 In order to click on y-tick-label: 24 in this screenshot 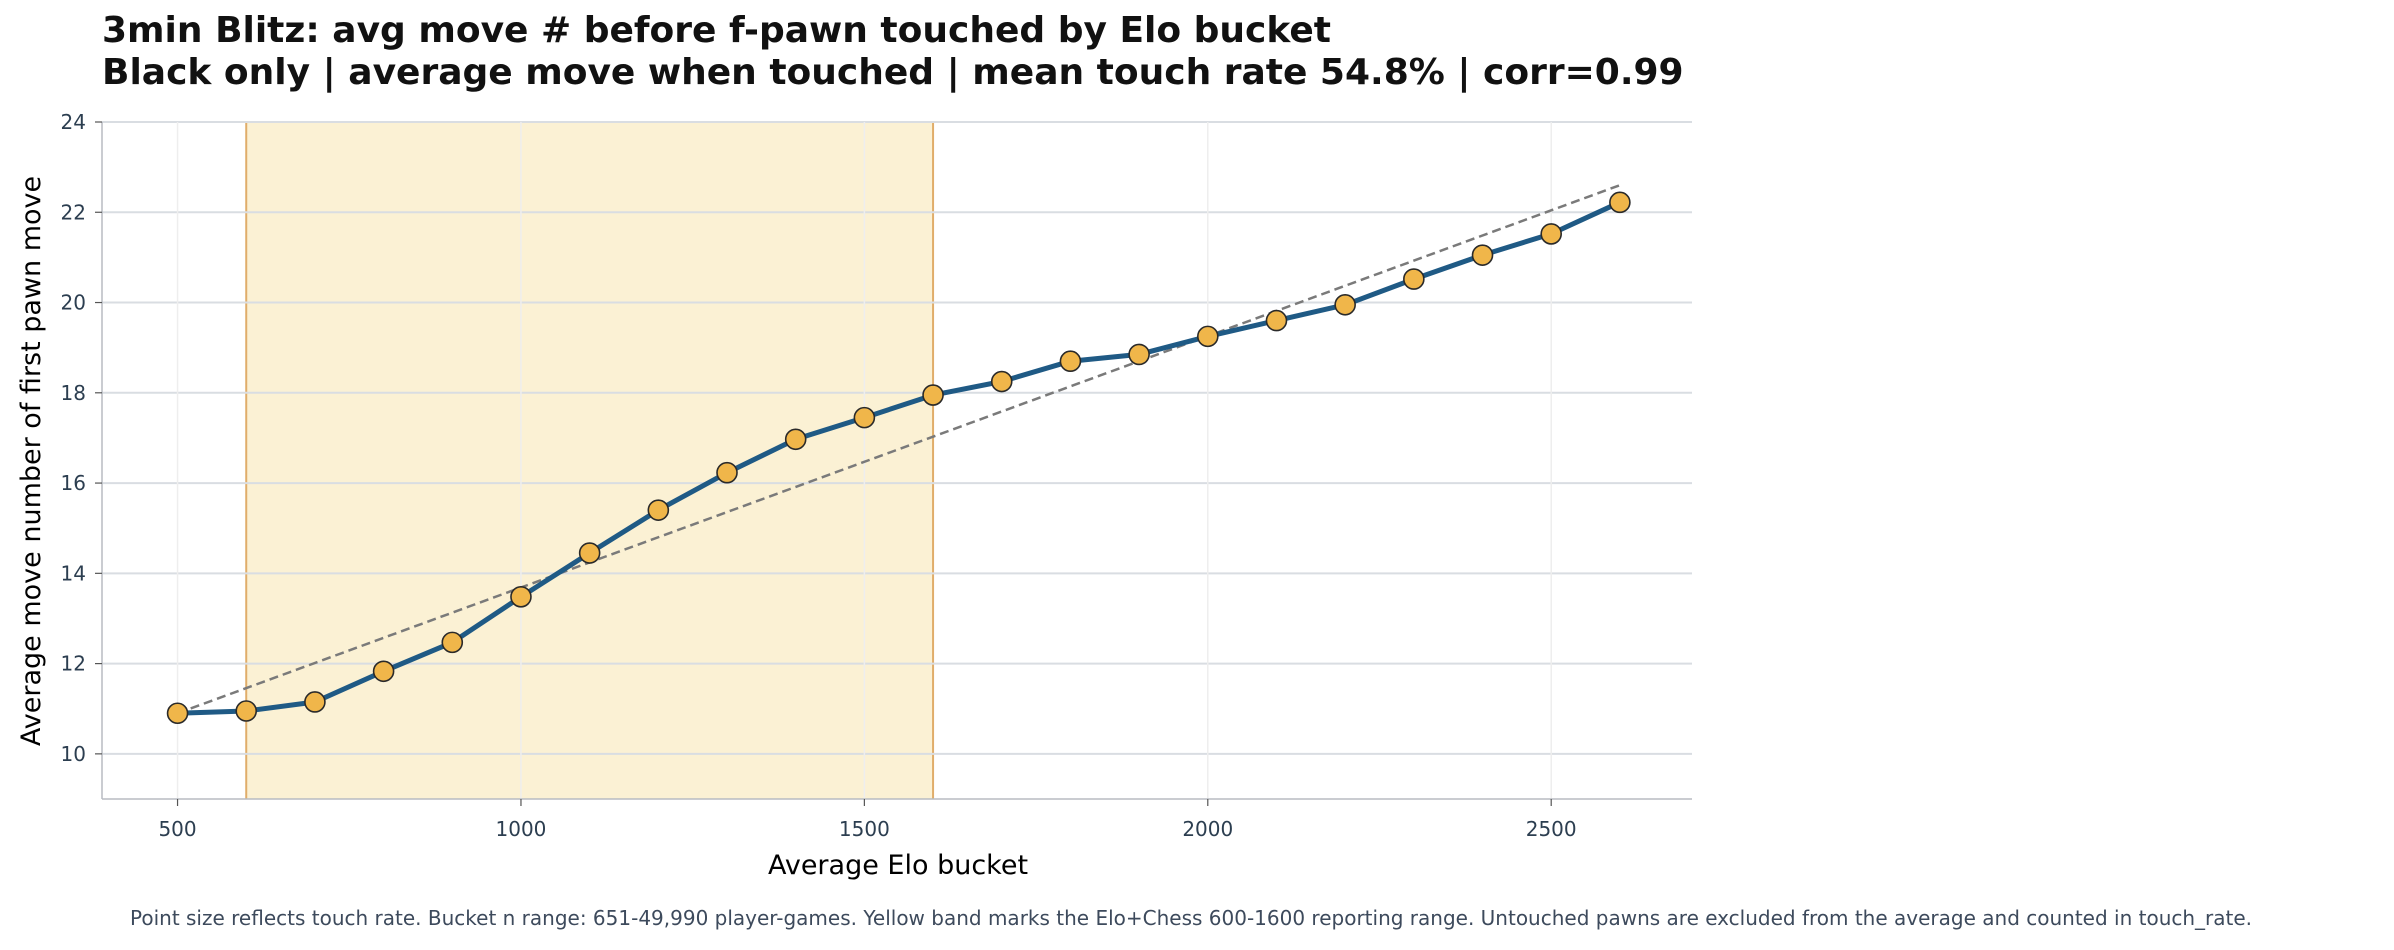, I will do `click(73, 122)`.